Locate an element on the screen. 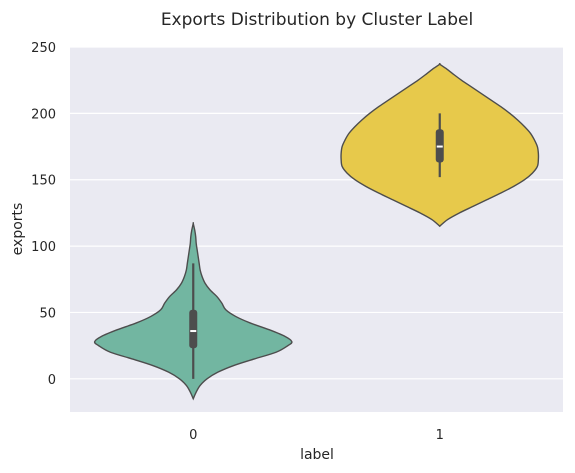  x-tick-label: 1 is located at coordinates (440, 435).